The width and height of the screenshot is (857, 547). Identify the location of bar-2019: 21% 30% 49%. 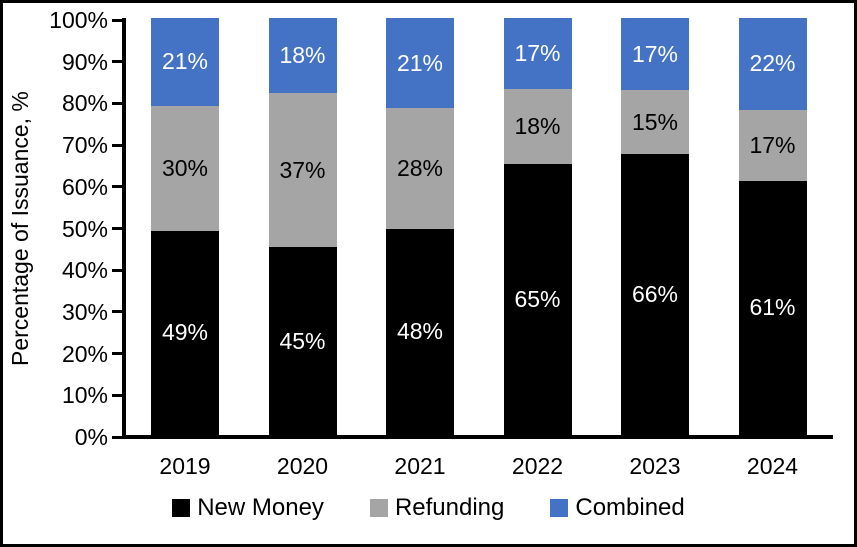
(185, 226).